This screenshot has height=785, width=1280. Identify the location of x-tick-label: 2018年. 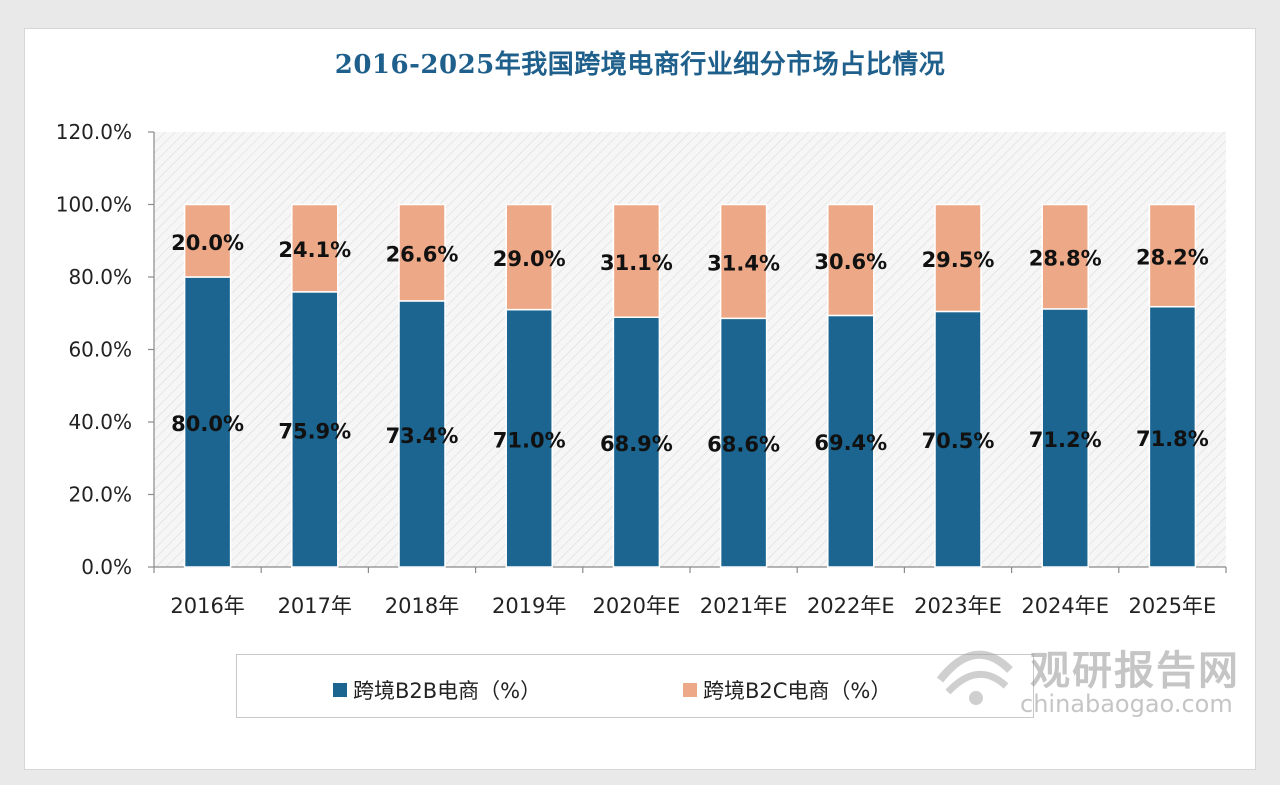
(422, 606).